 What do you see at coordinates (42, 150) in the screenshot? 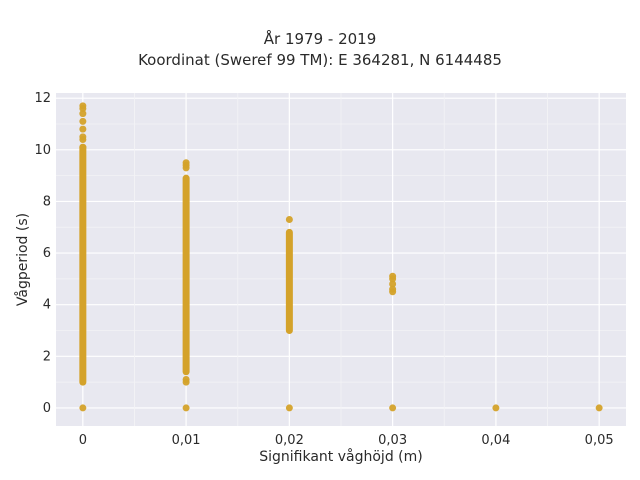
I see `y-tick-label: 10` at bounding box center [42, 150].